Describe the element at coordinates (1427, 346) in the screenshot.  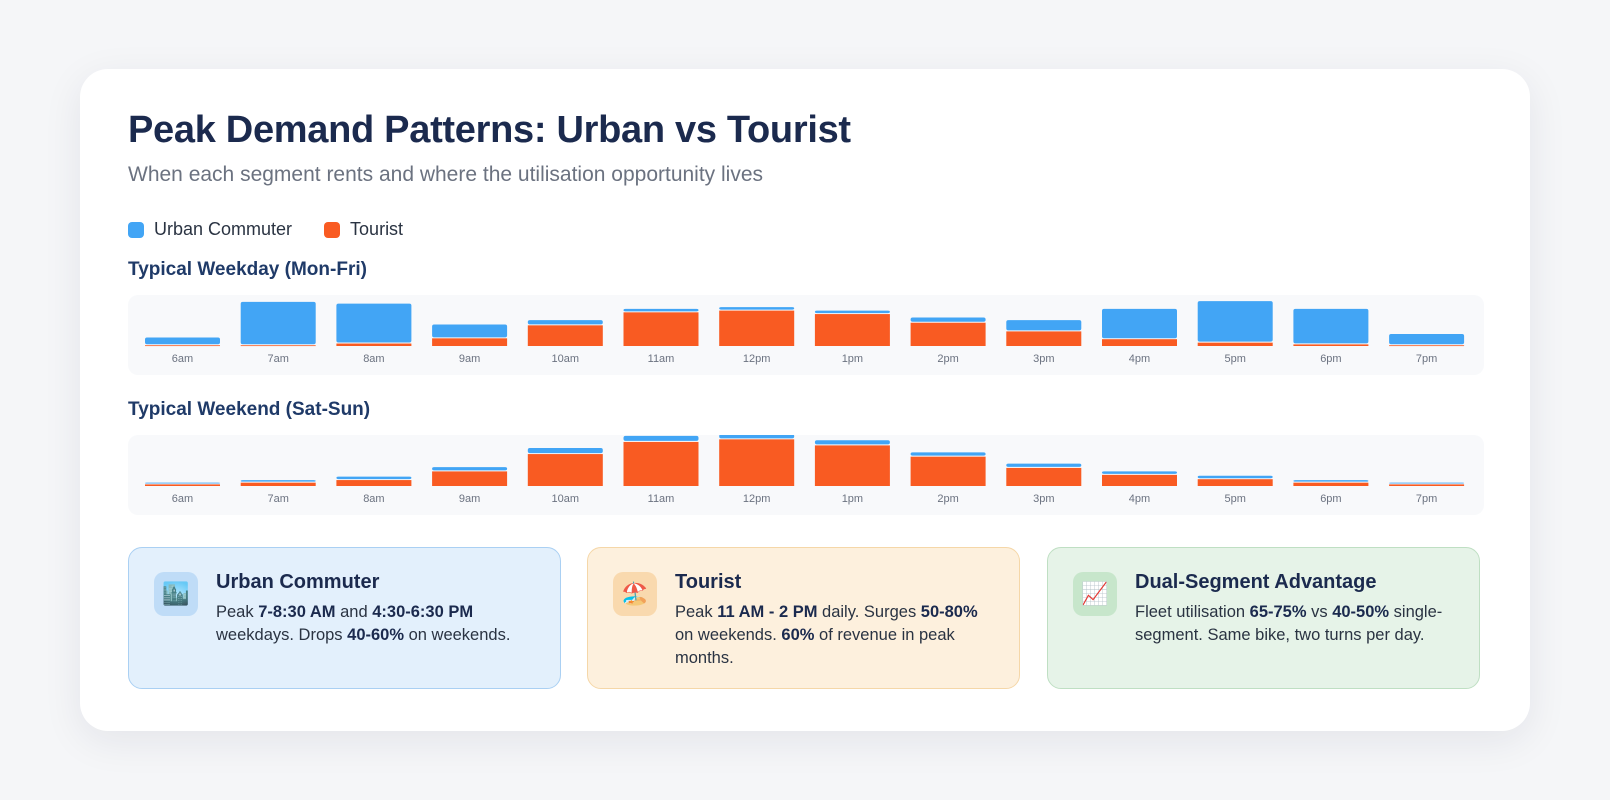
I see `weekday-bar-tourist-7pm` at that location.